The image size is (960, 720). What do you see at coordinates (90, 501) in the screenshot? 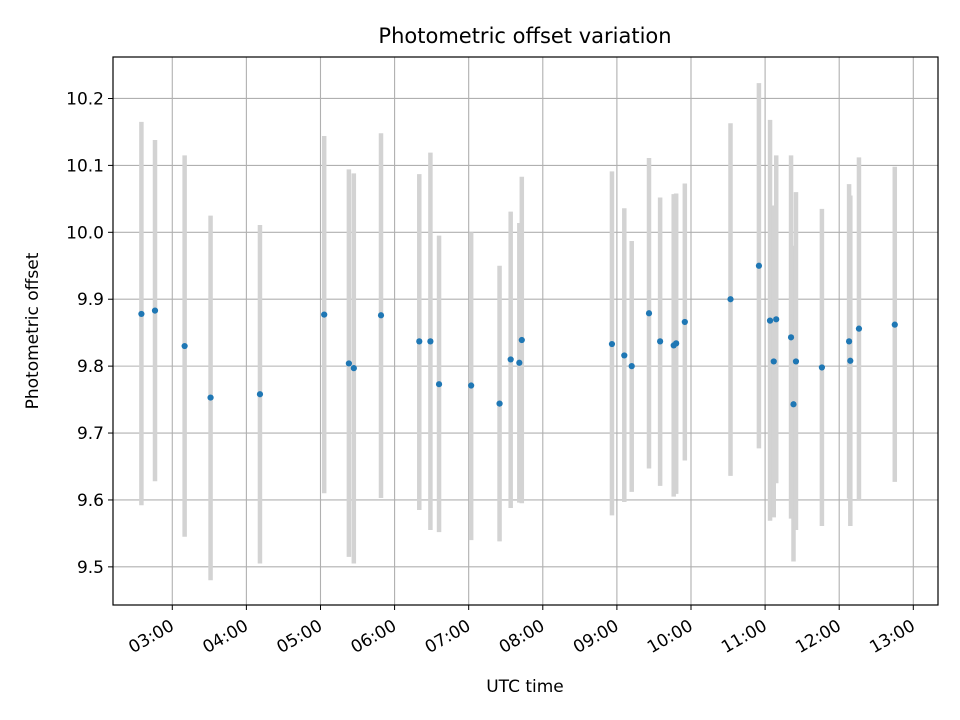
I see `y-tick-label: 9.6` at bounding box center [90, 501].